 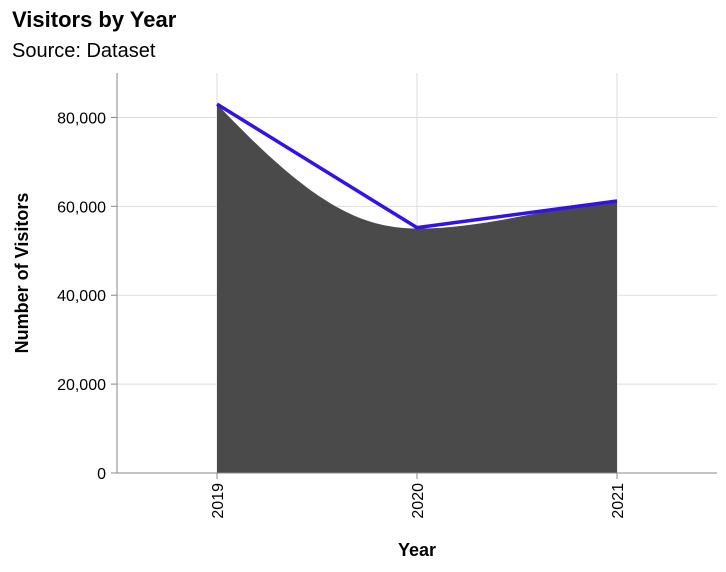 I want to click on line-series, so click(x=417, y=166).